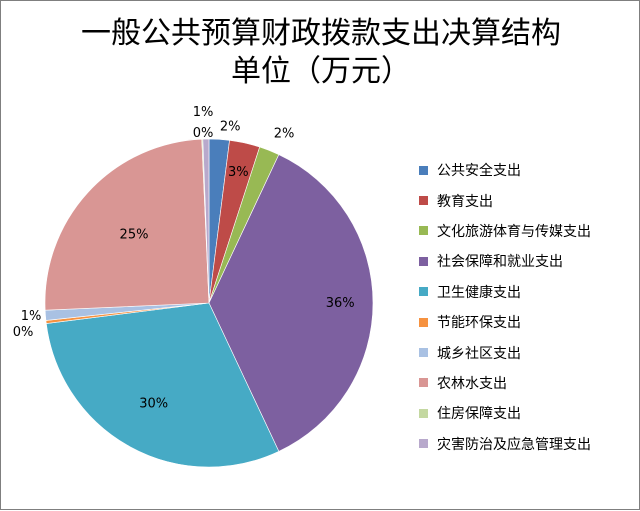 Image resolution: width=640 pixels, height=511 pixels. I want to click on legend-label: 社会保障和就业支出, so click(500, 262).